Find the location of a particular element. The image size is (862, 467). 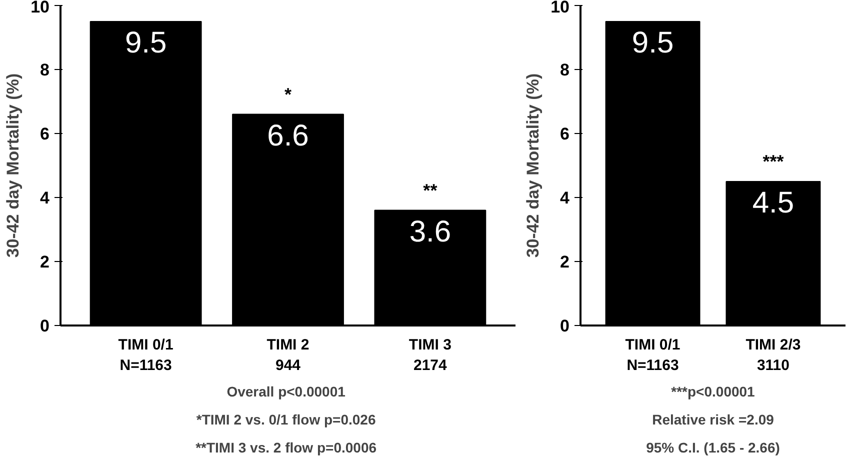

x-tick-label: TIMI 2 944 is located at coordinates (288, 355).